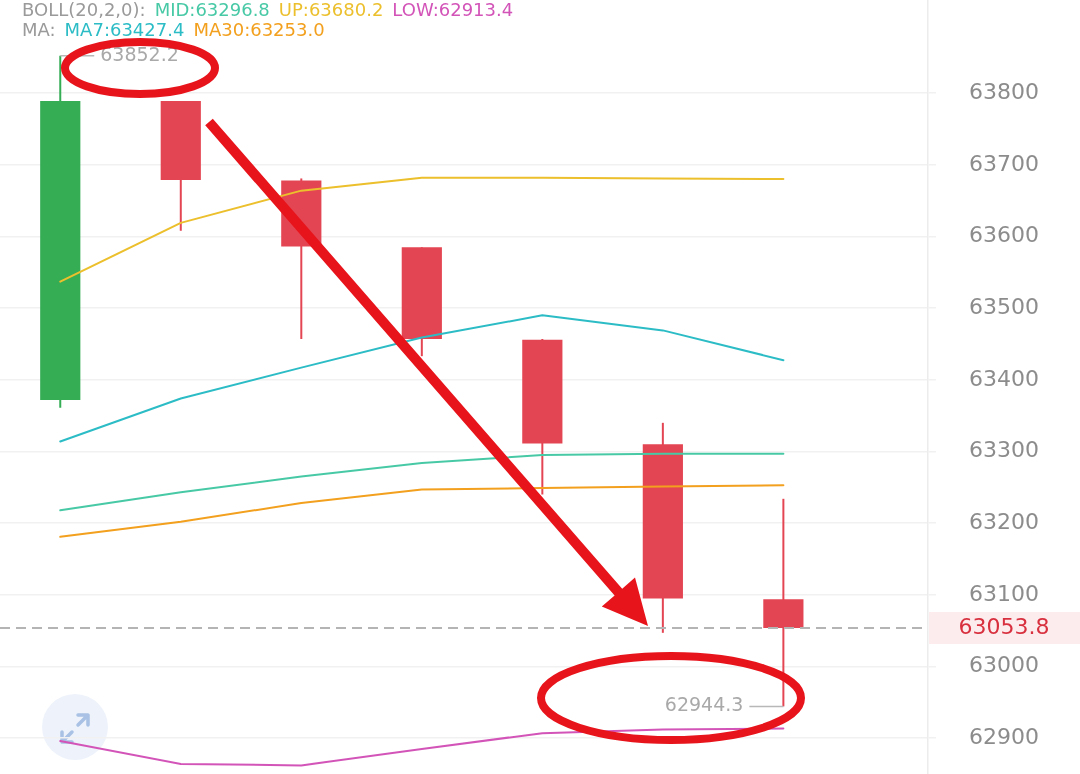  What do you see at coordinates (259, 29) in the screenshot?
I see `text: MA30:63253.0` at bounding box center [259, 29].